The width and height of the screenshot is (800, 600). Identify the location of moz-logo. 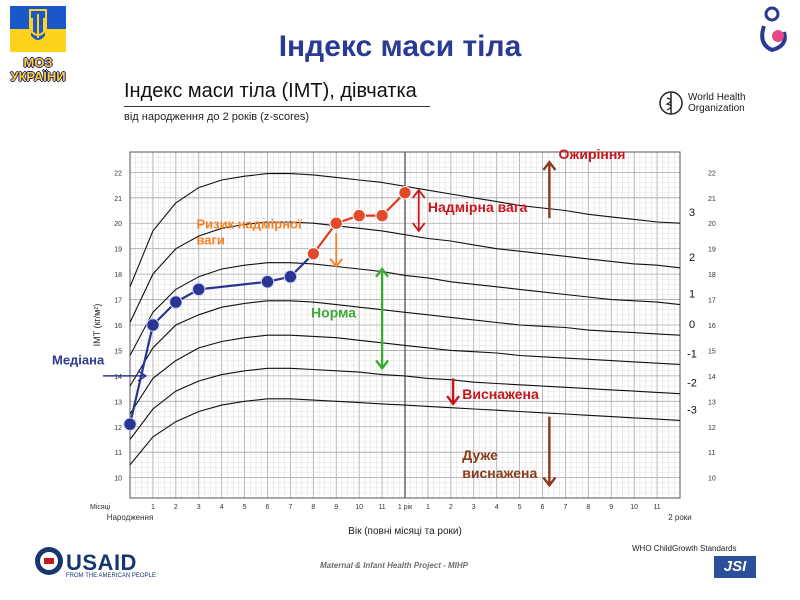
(38, 29).